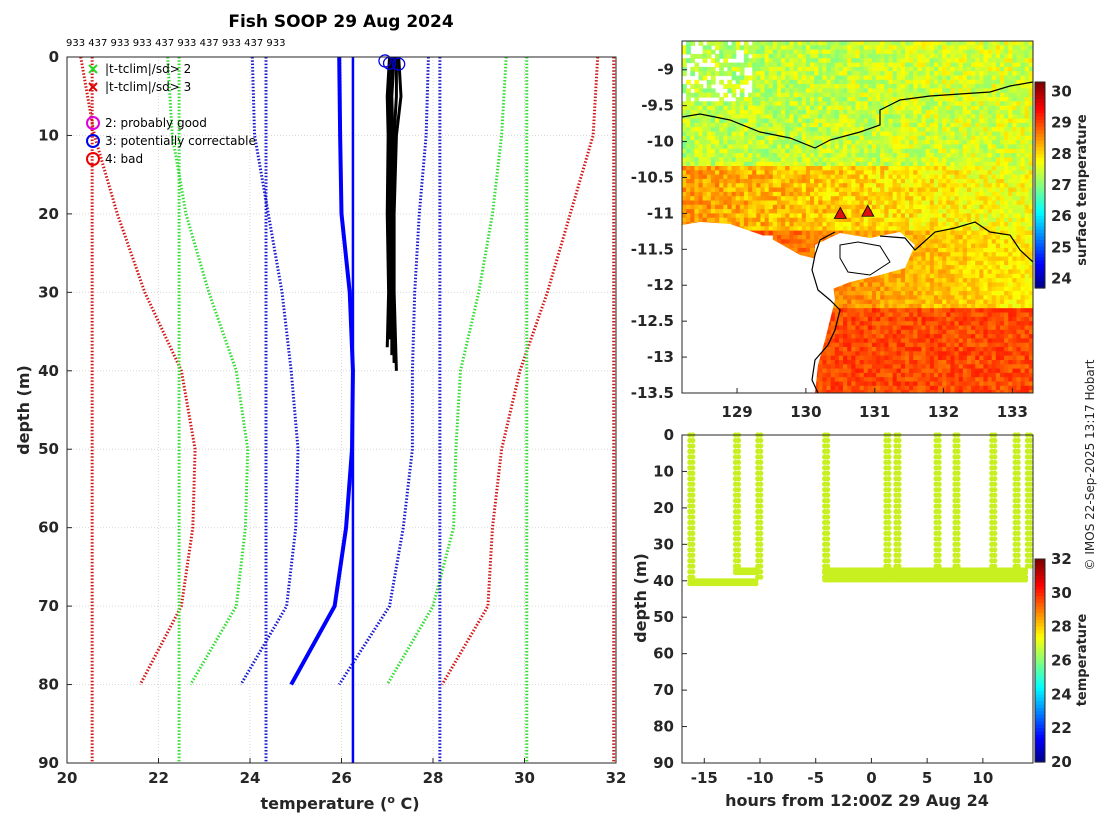 The width and height of the screenshot is (1100, 820). What do you see at coordinates (341, 778) in the screenshot?
I see `x-tick-label: 26` at bounding box center [341, 778].